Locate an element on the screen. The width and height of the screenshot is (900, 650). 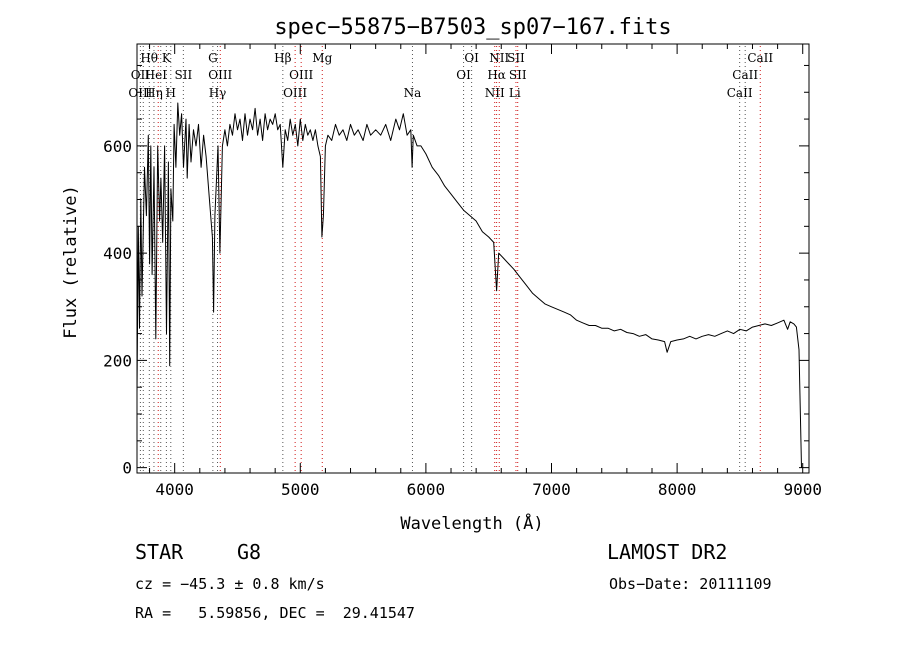
spectral-line-label-8: G is located at coordinates (213, 58).